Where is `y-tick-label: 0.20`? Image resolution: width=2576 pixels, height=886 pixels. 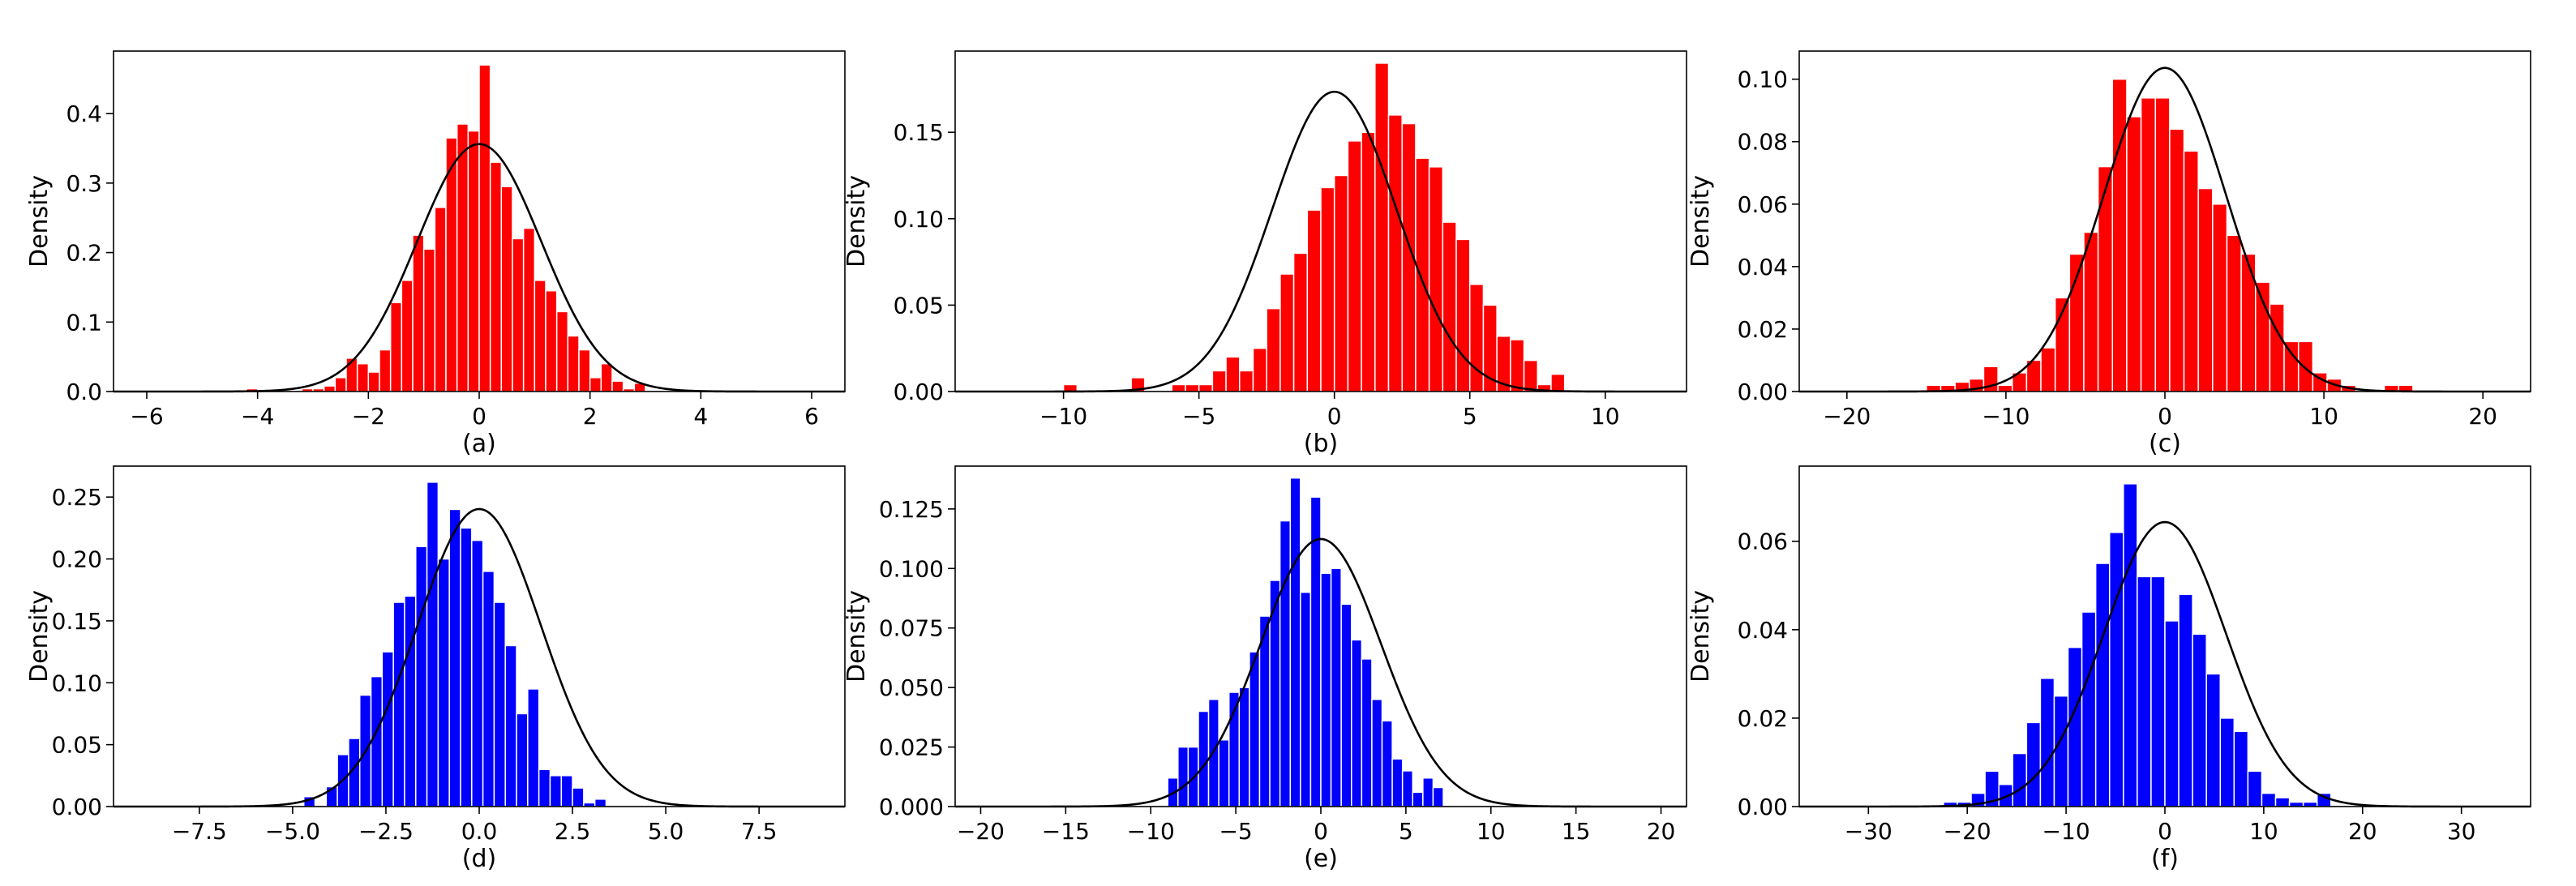
y-tick-label: 0.20 is located at coordinates (77, 559).